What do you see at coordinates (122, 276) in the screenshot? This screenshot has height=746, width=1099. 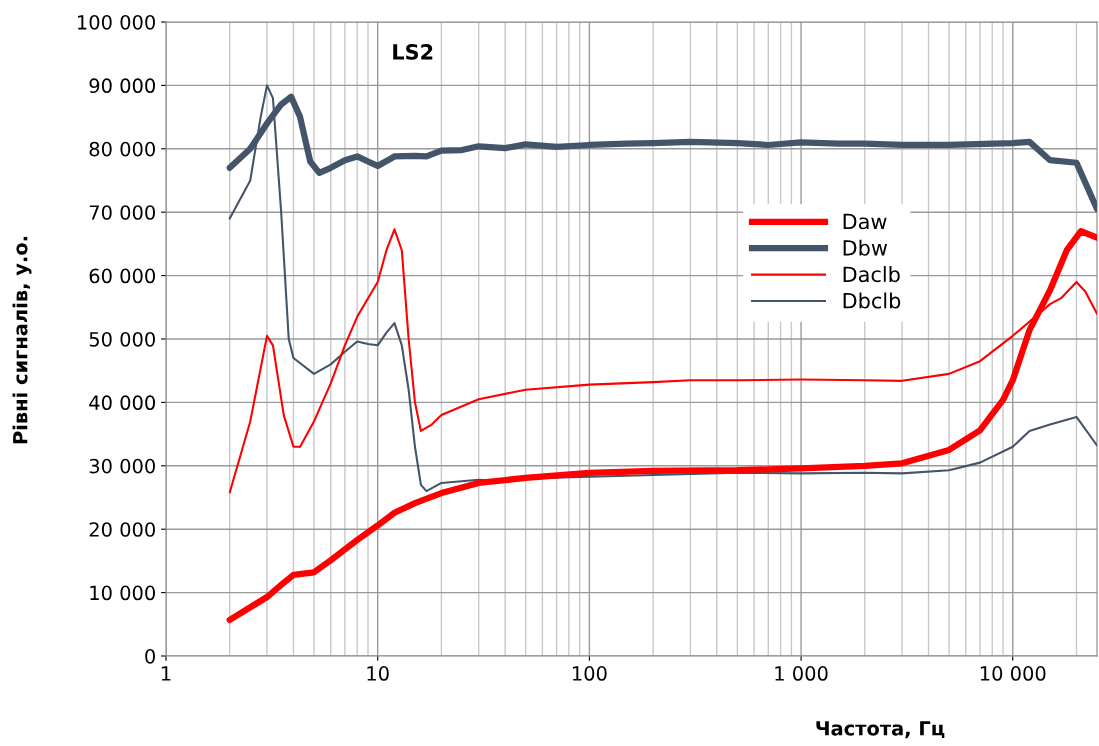 I see `y-tick-label: 60 000` at bounding box center [122, 276].